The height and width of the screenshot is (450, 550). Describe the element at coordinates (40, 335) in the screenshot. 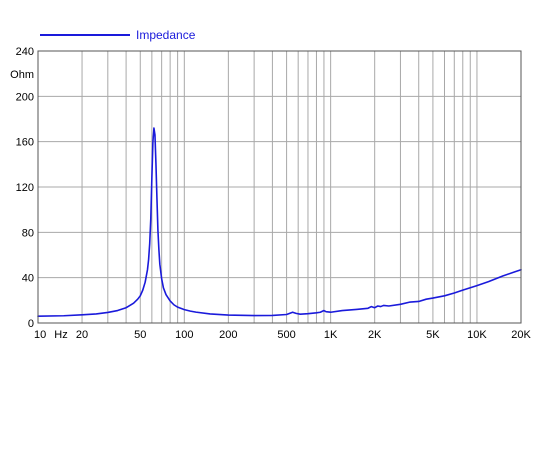

I see `x-tick-label: 10` at that location.